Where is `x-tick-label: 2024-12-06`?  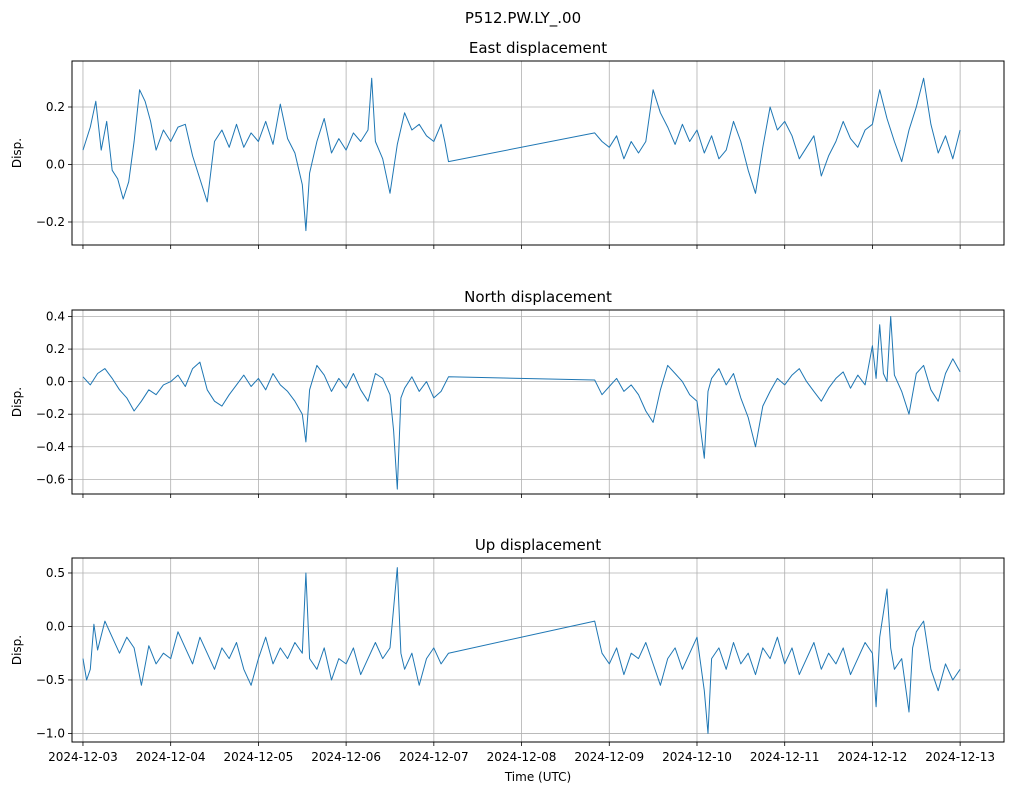
x-tick-label: 2024-12-06 is located at coordinates (346, 757).